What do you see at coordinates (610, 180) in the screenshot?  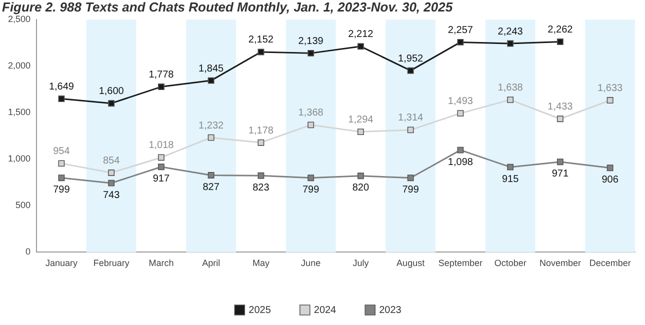 I see `data-label: 906` at bounding box center [610, 180].